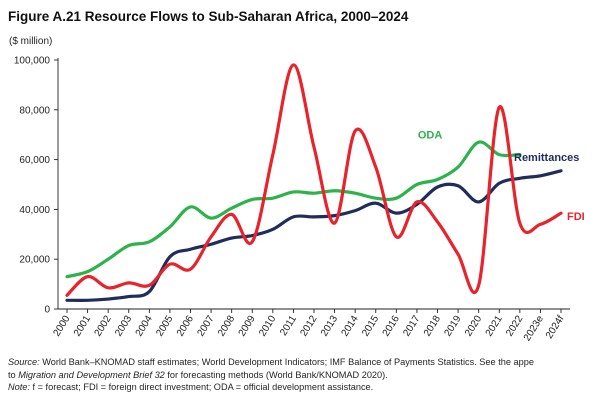 The image size is (609, 404). What do you see at coordinates (391, 325) in the screenshot?
I see `x-tick-label: 2016` at bounding box center [391, 325].